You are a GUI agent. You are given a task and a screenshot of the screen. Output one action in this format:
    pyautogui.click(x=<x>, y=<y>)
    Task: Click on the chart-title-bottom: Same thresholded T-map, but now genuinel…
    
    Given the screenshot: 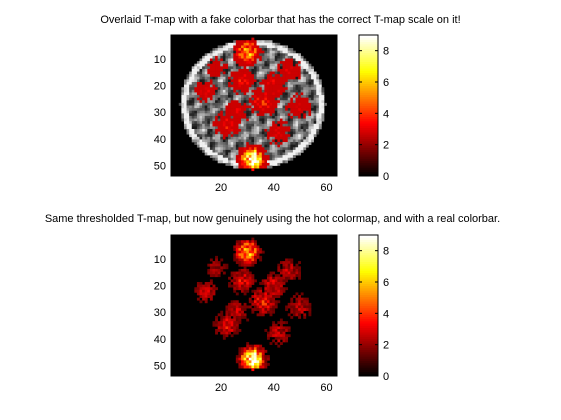 What is the action you would take?
    pyautogui.click(x=272, y=219)
    